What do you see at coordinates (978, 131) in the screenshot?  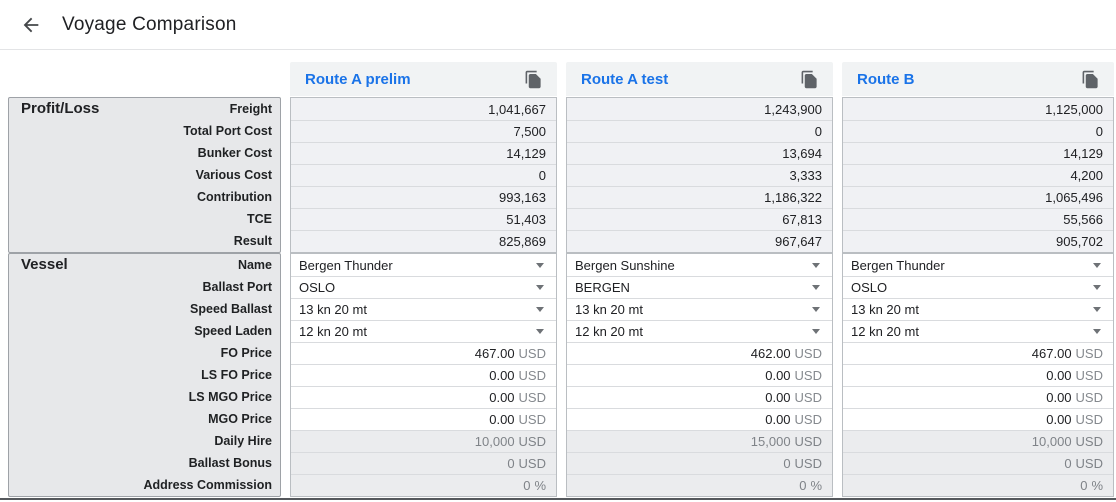 I see `value-cell: 0` at bounding box center [978, 131].